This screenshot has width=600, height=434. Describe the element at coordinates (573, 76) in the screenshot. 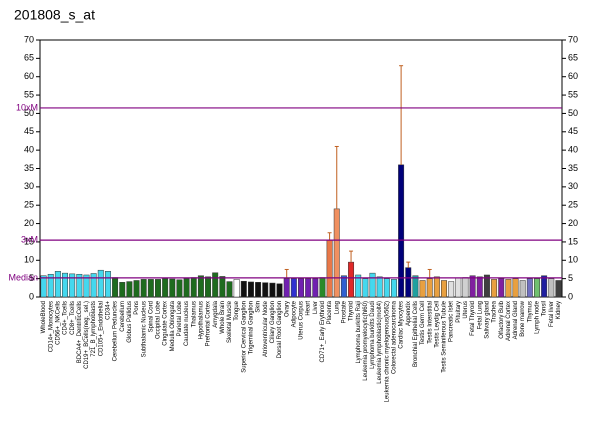

I see `y2-tick-label: 60` at that location.